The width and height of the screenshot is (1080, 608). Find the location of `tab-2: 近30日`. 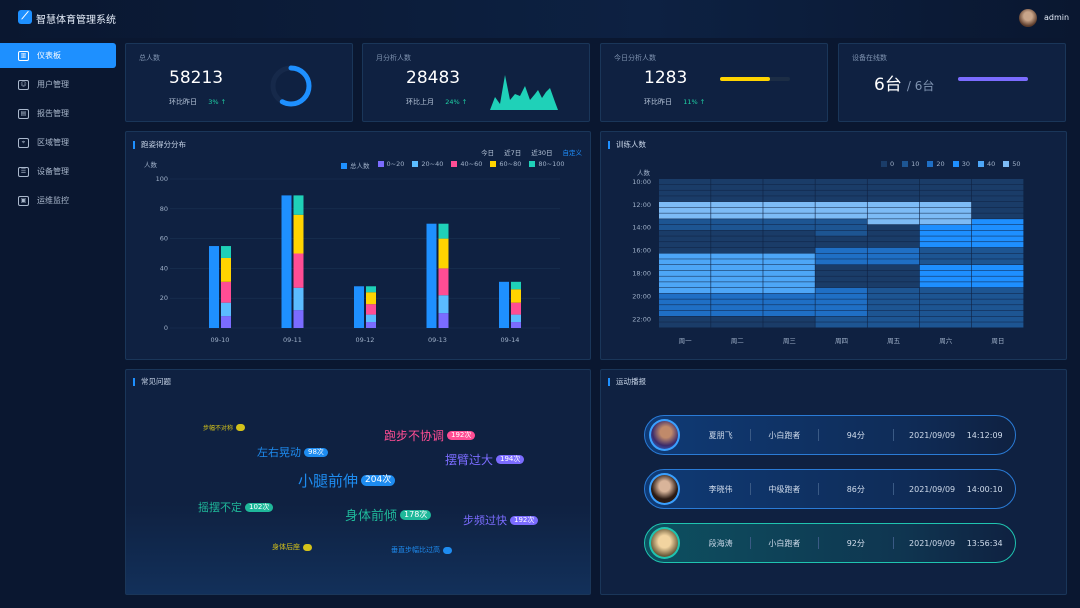

tab-2: 近30日 is located at coordinates (542, 153).